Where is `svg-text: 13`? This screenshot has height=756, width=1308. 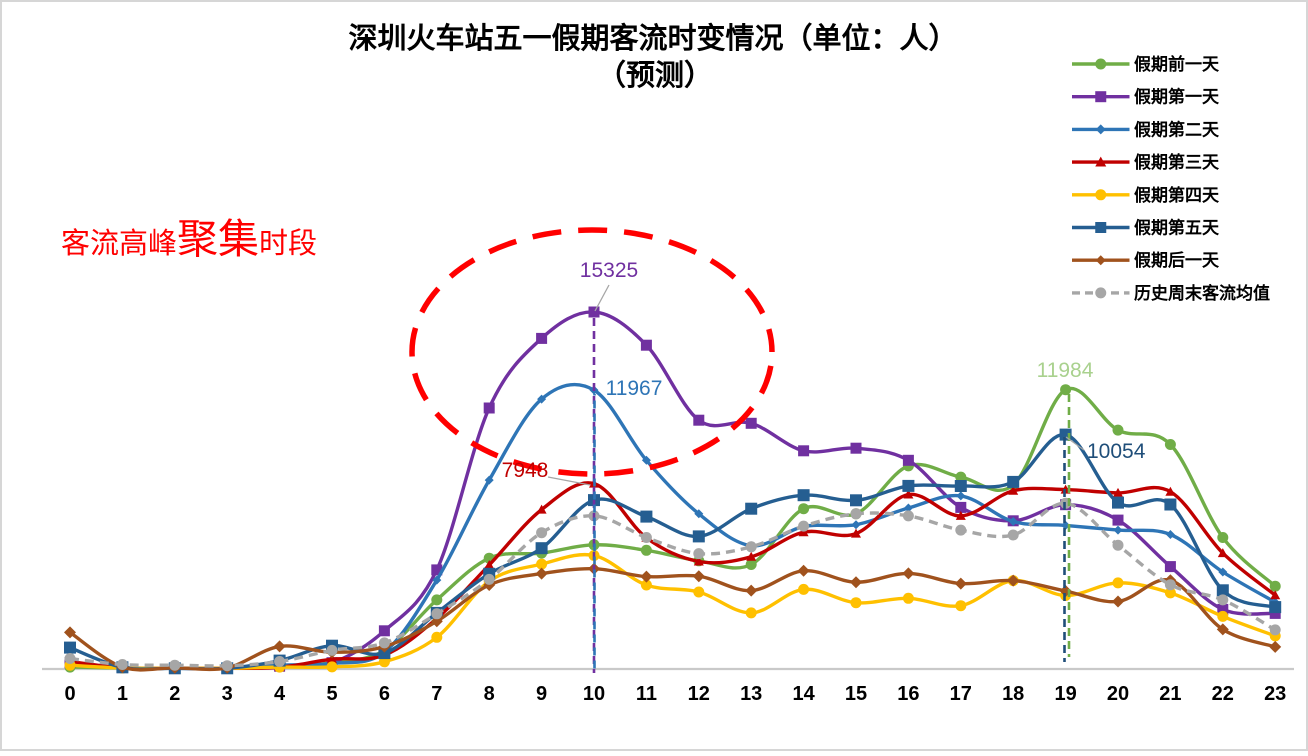
svg-text: 13 is located at coordinates (751, 694).